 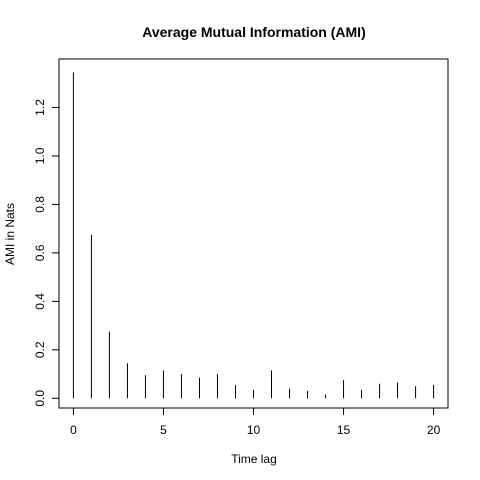 What do you see at coordinates (344, 430) in the screenshot?
I see `x-tick-label: 15` at bounding box center [344, 430].